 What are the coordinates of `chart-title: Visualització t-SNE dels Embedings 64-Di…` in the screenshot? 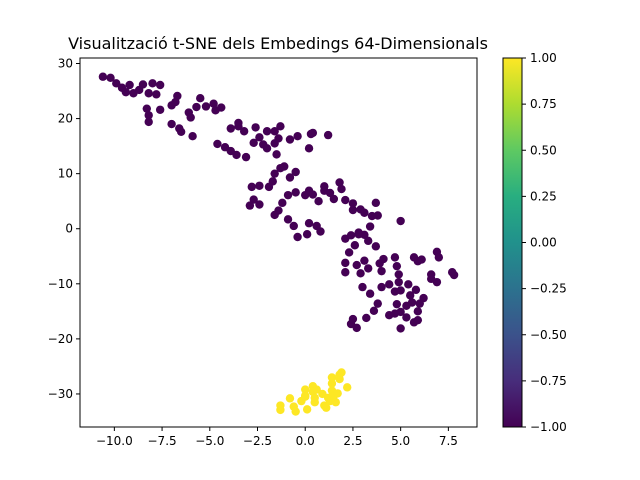 It's located at (278, 43).